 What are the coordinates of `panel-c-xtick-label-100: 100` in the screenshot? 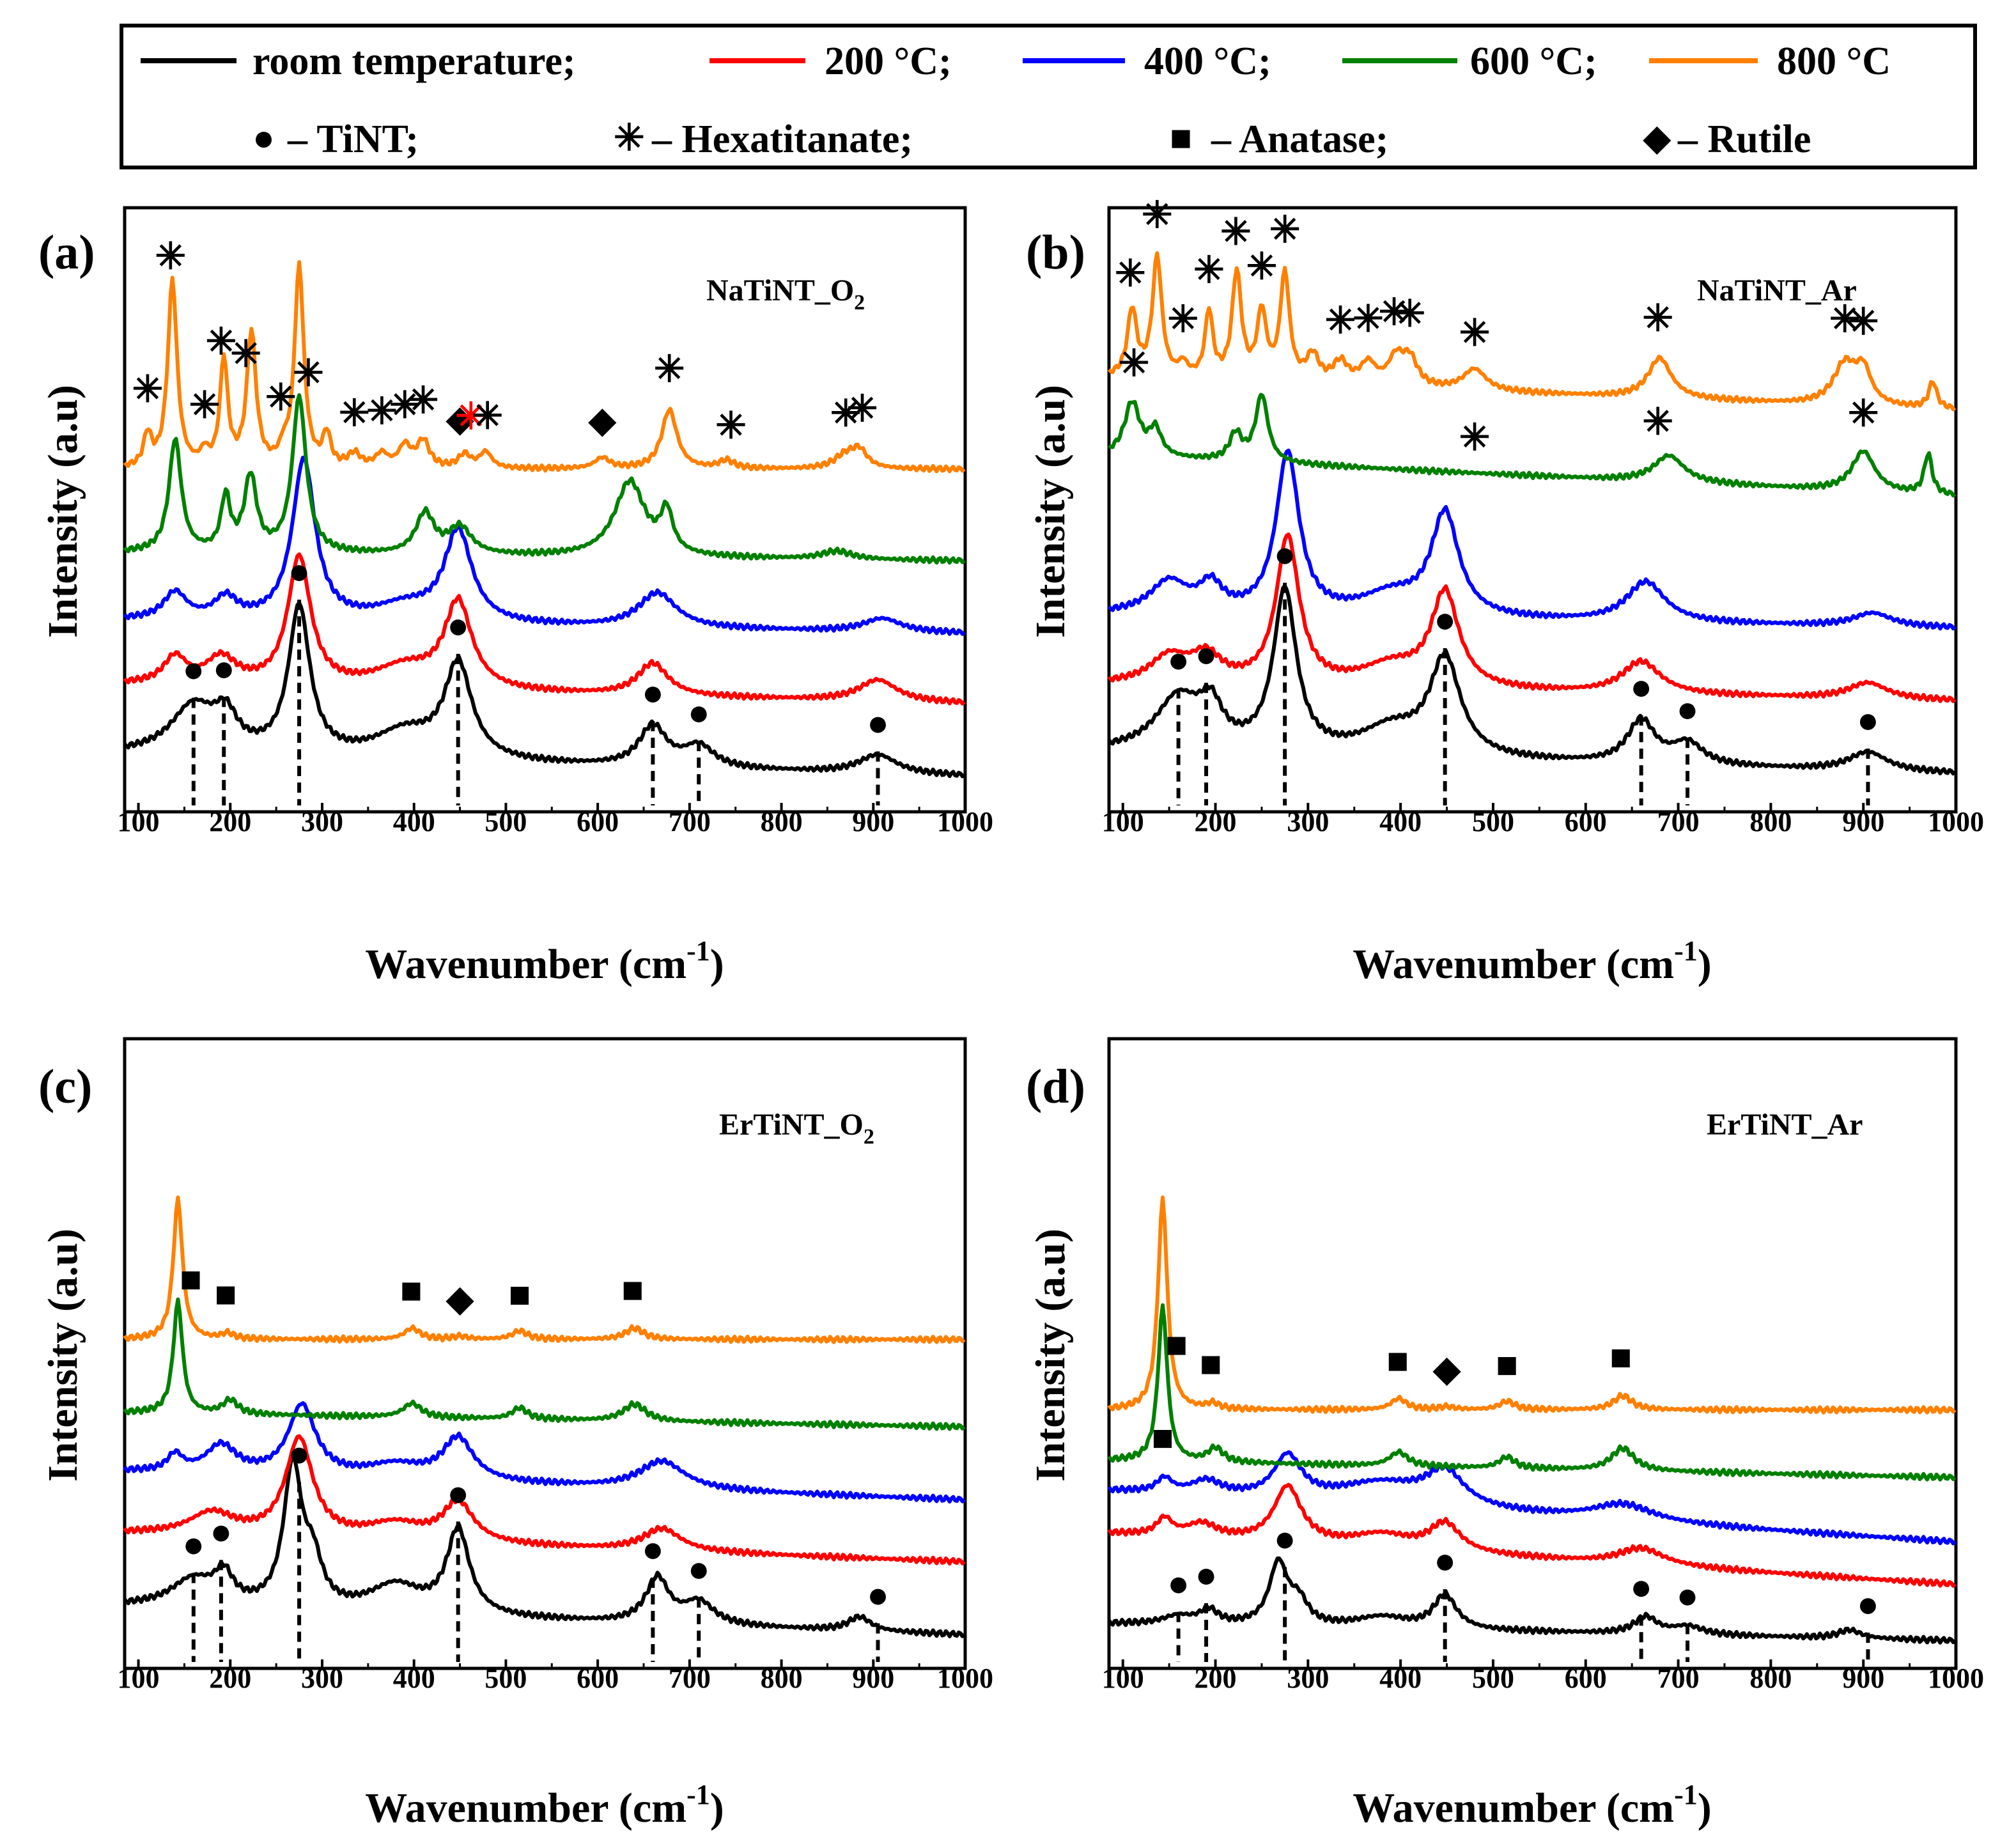 It's located at (139, 1679).